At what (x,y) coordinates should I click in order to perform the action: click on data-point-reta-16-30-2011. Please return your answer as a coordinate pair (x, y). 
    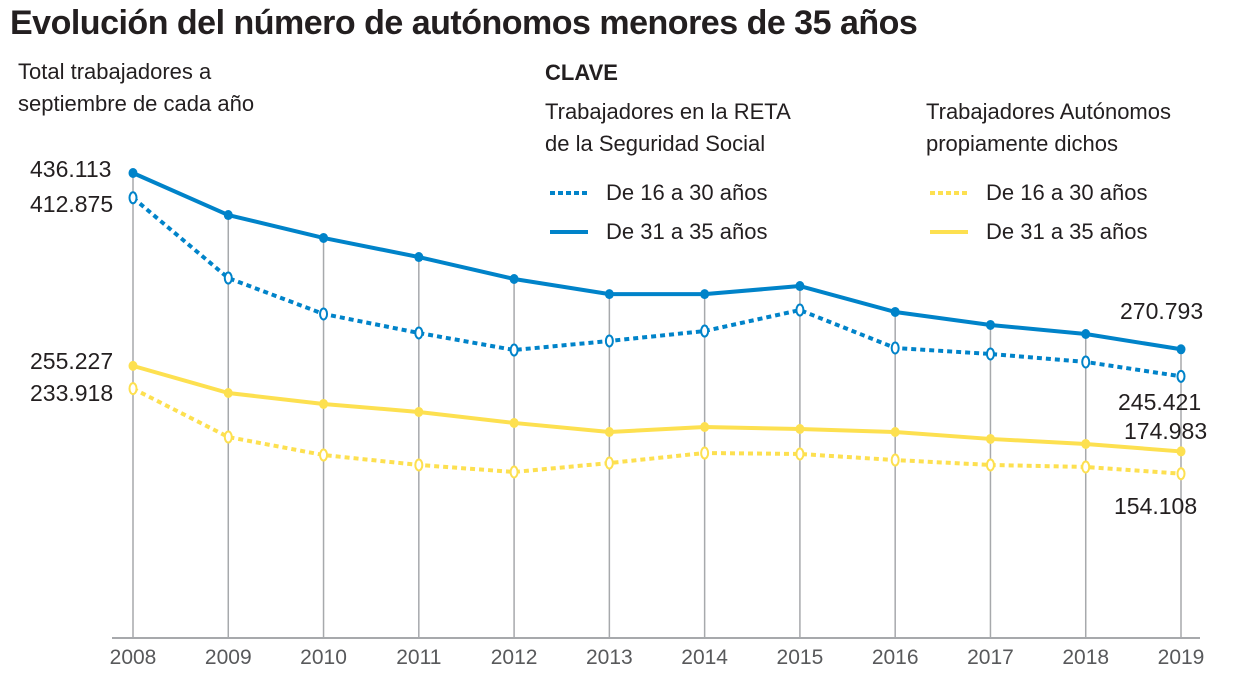
    Looking at the image, I should click on (419, 333).